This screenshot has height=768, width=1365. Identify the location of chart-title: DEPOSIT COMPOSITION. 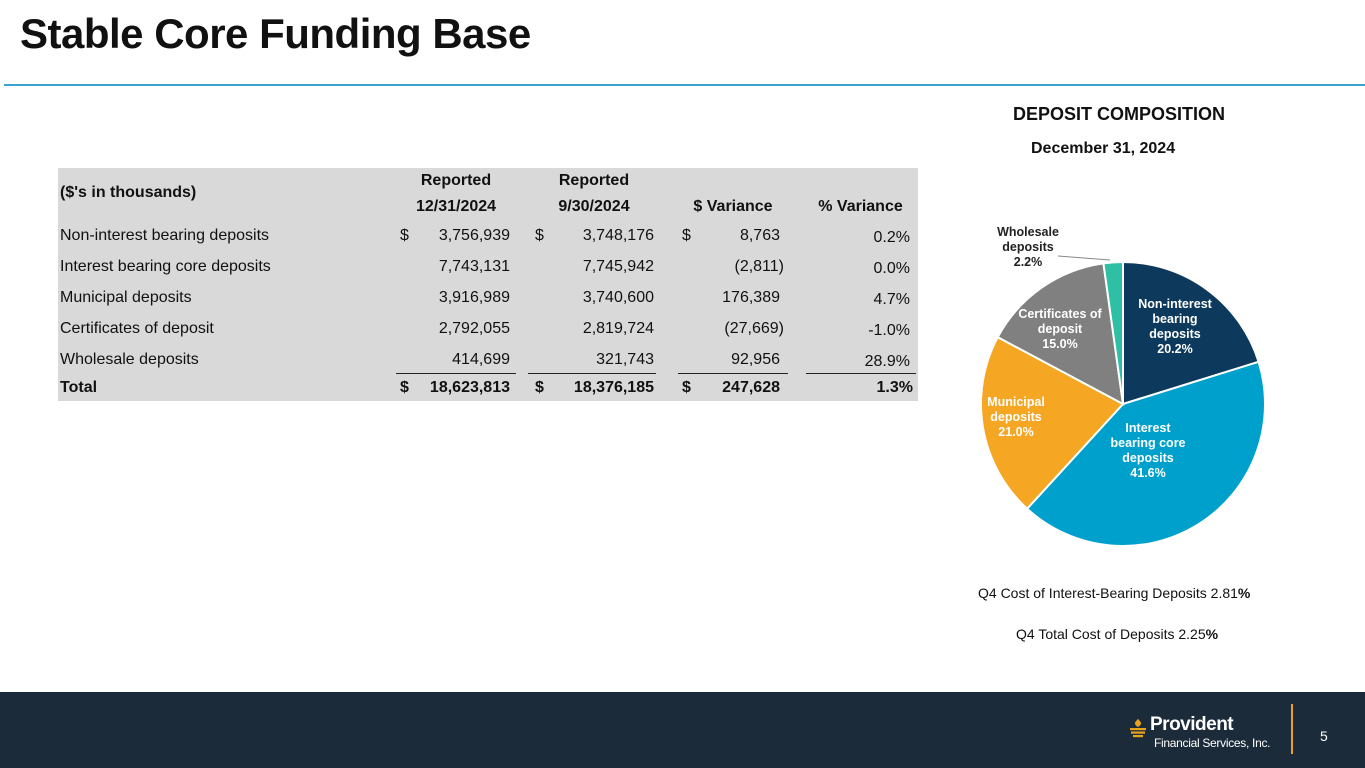
(1119, 114).